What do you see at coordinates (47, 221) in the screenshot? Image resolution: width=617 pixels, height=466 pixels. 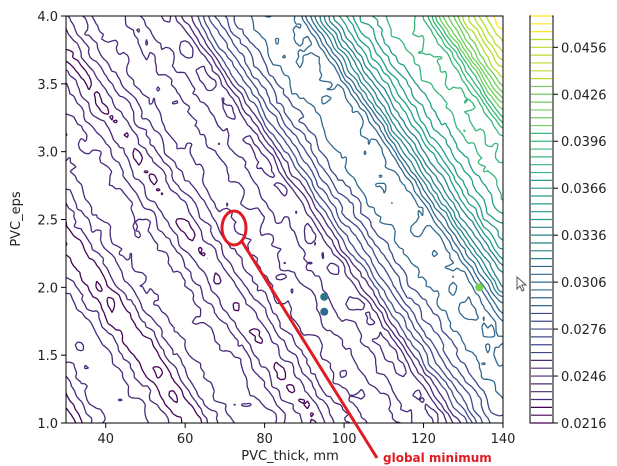 I see `y-tick-label: 2.5` at bounding box center [47, 221].